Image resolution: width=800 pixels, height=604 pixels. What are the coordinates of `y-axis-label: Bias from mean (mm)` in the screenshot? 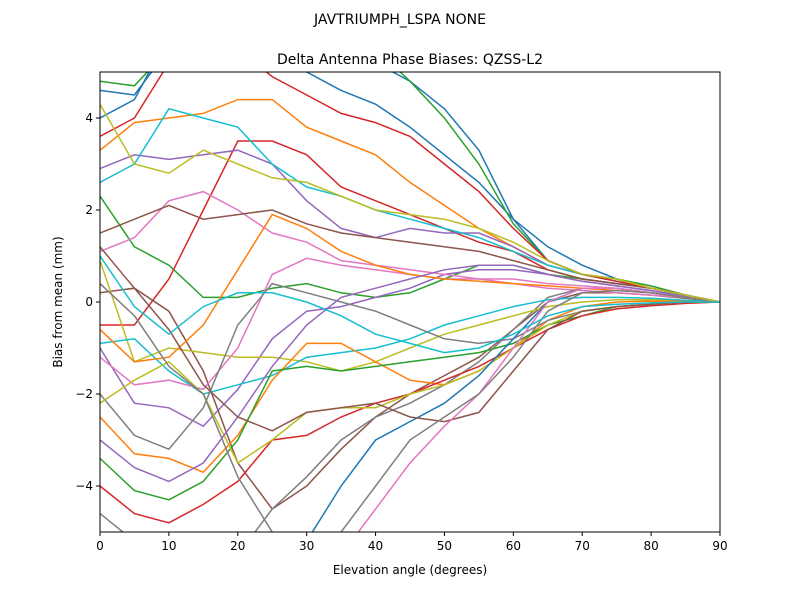 It's located at (58, 301).